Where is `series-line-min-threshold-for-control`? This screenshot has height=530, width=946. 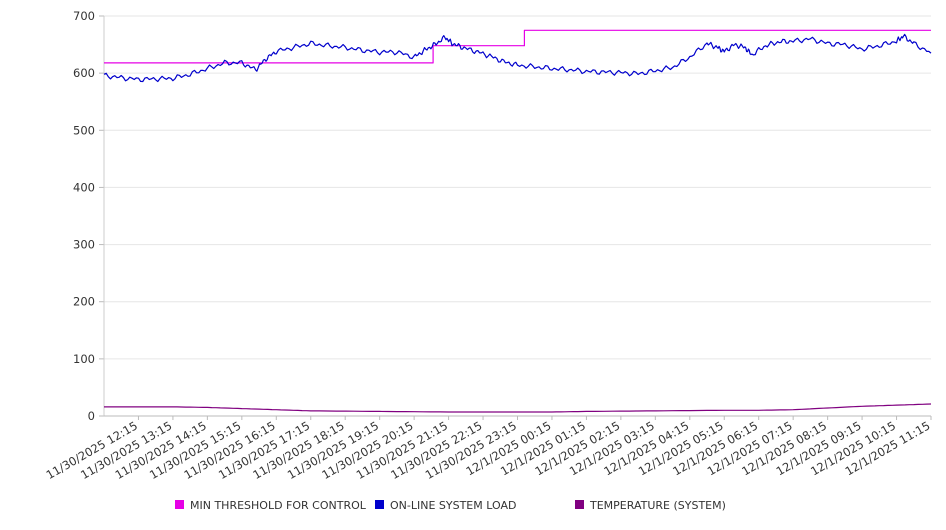 series-line-min-threshold-for-control is located at coordinates (517, 46).